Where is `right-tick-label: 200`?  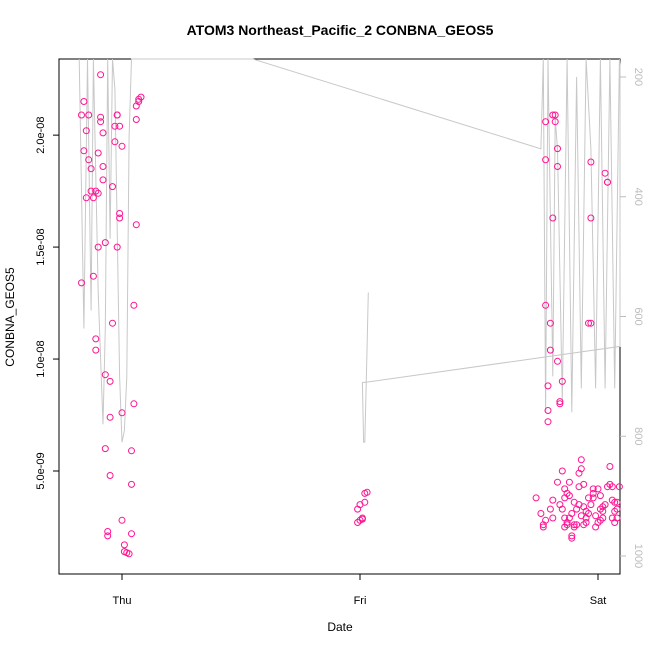 right-tick-label: 200 is located at coordinates (638, 77).